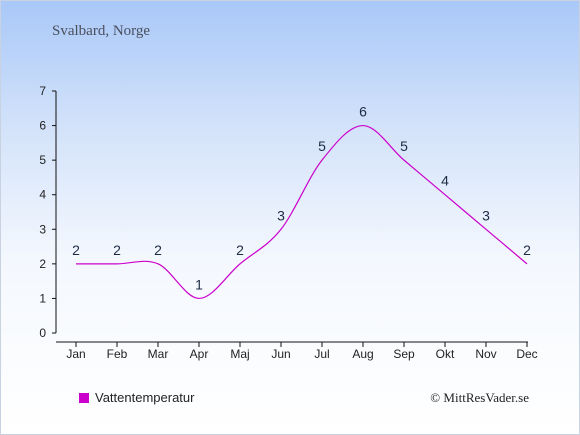 The width and height of the screenshot is (580, 435). What do you see at coordinates (42, 229) in the screenshot?
I see `y-tick-label: 3` at bounding box center [42, 229].